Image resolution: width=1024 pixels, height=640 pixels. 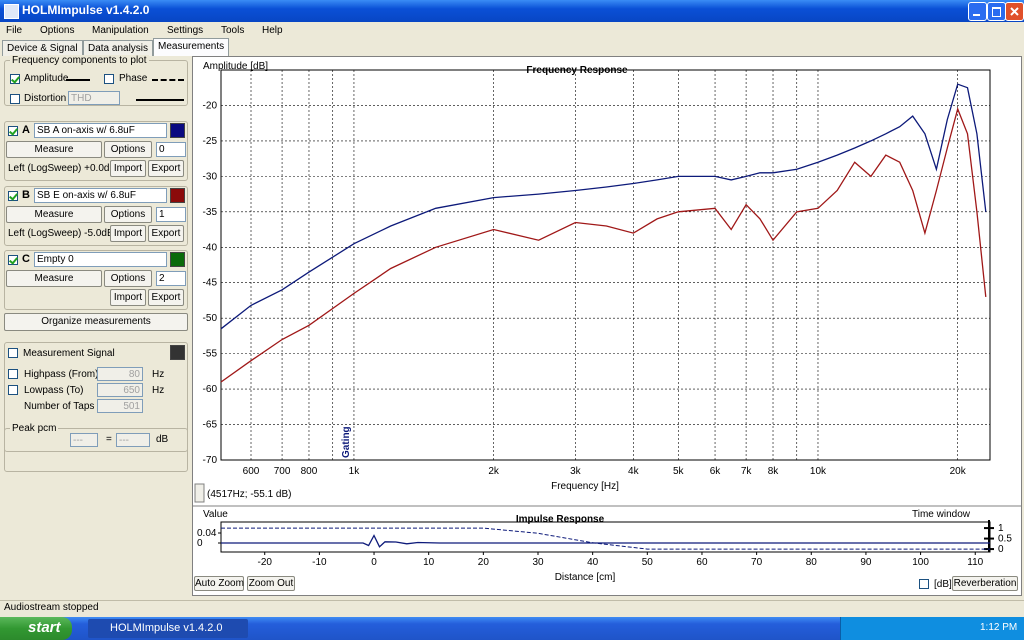 What do you see at coordinates (1014, 11) in the screenshot?
I see `close-button` at bounding box center [1014, 11].